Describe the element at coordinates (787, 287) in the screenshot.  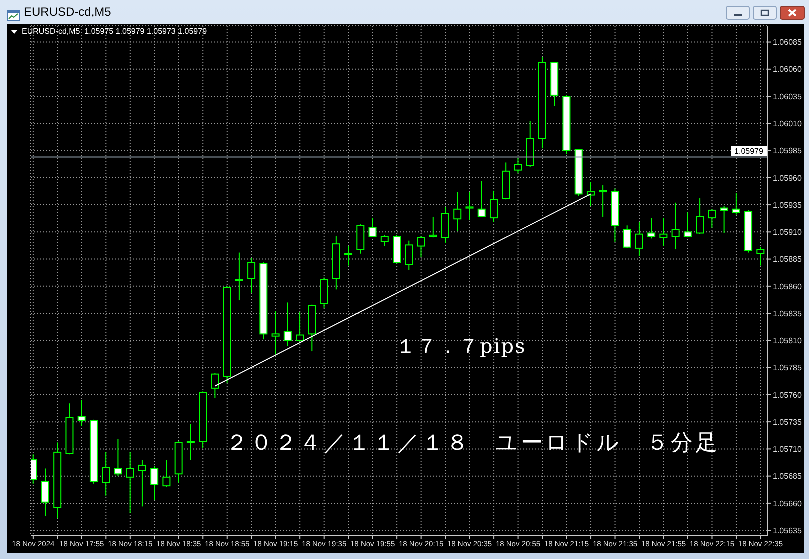
I see `y-tick-label: 1.05860` at that location.